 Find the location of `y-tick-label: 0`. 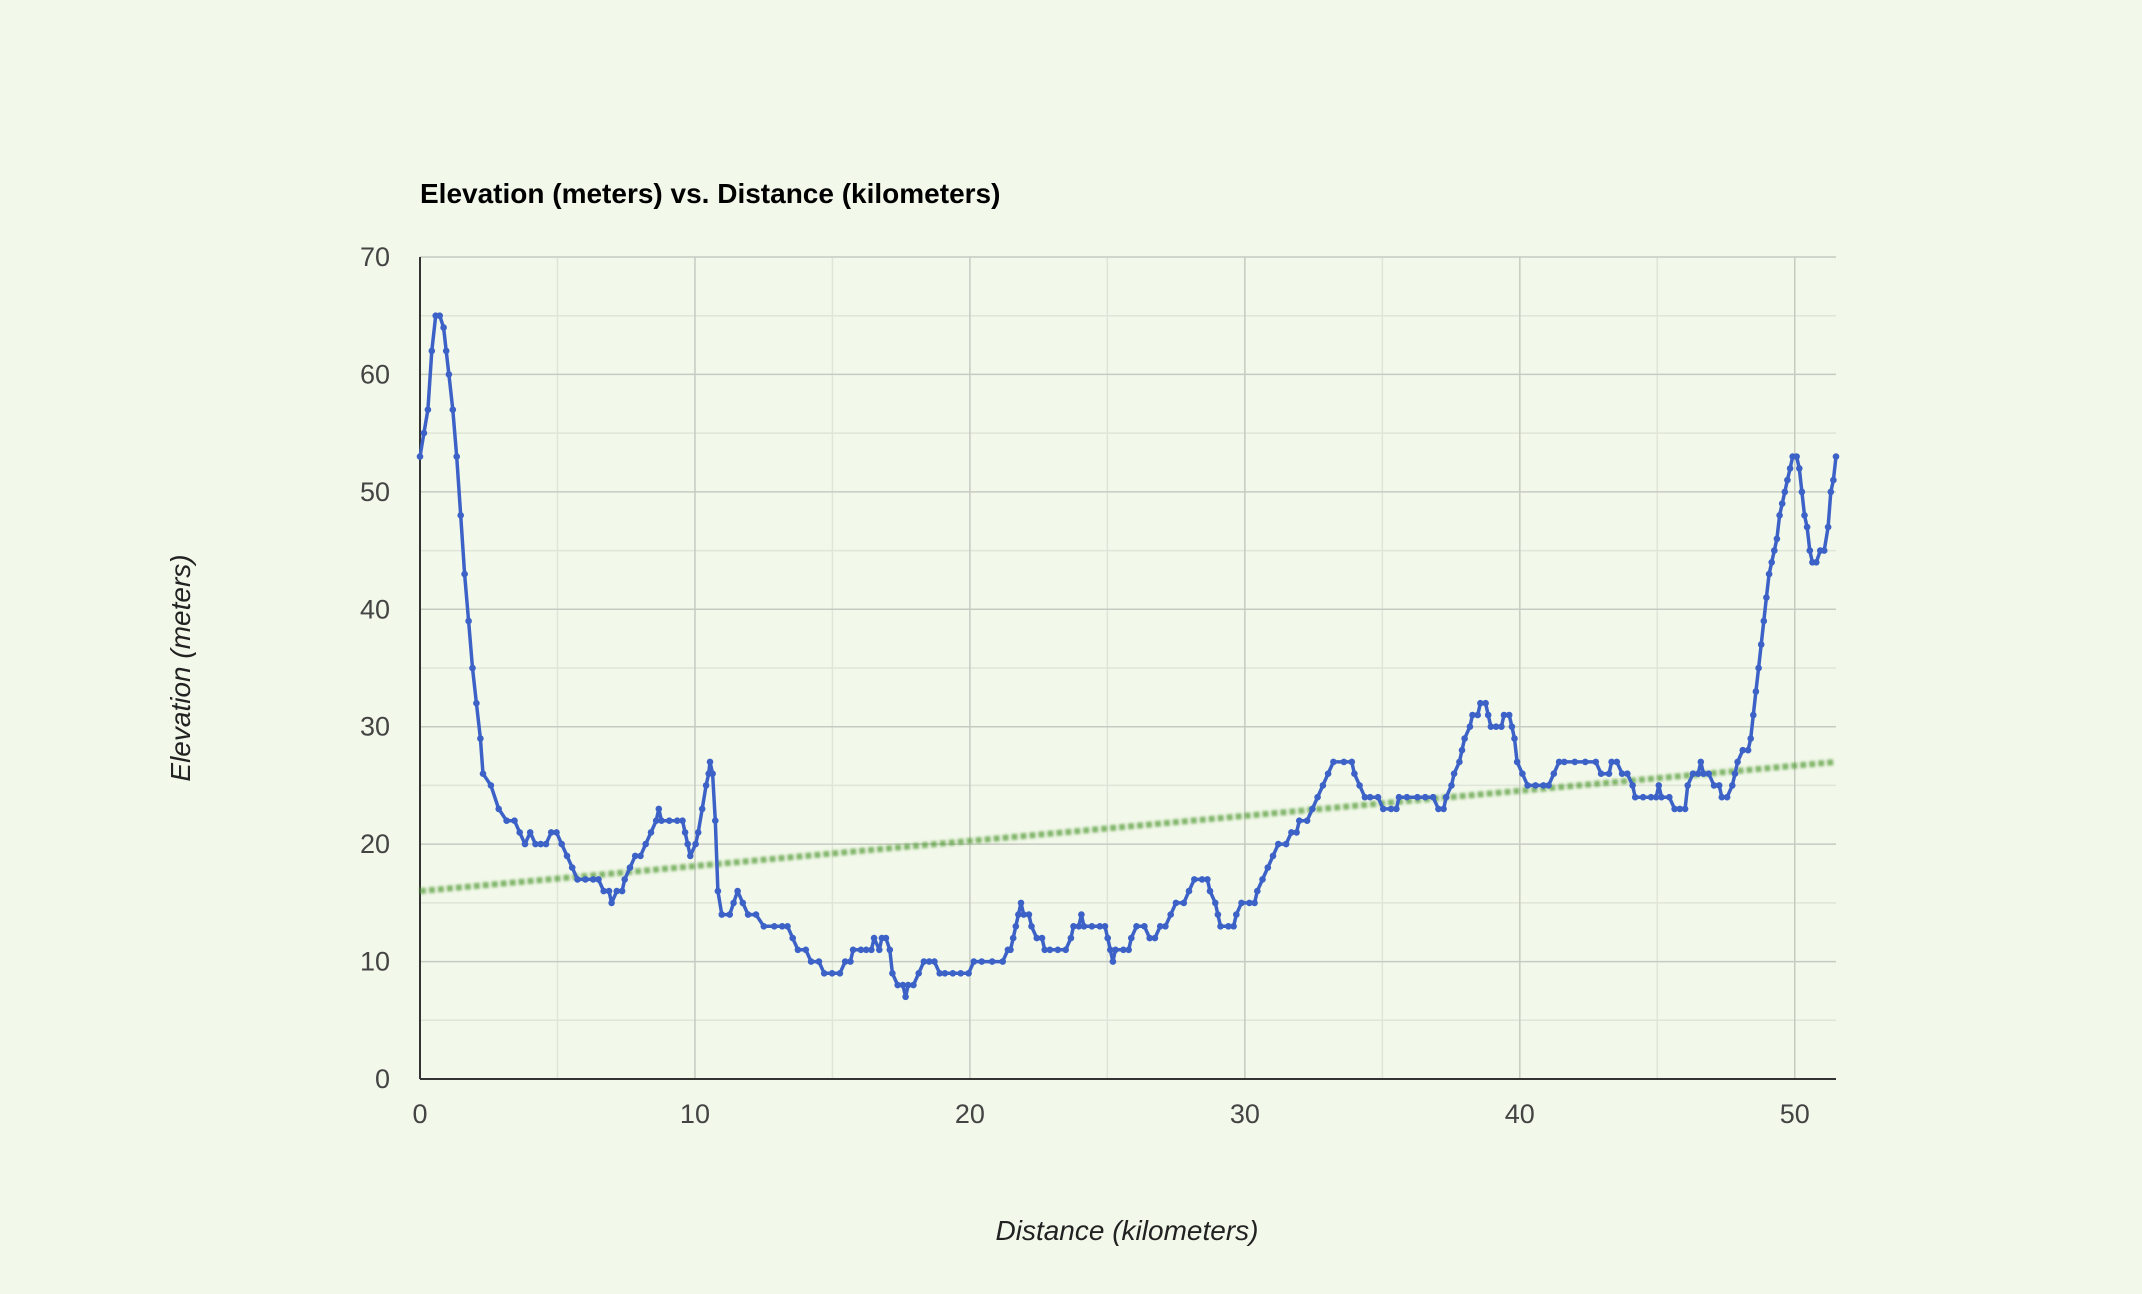

y-tick-label: 0 is located at coordinates (382, 1079).